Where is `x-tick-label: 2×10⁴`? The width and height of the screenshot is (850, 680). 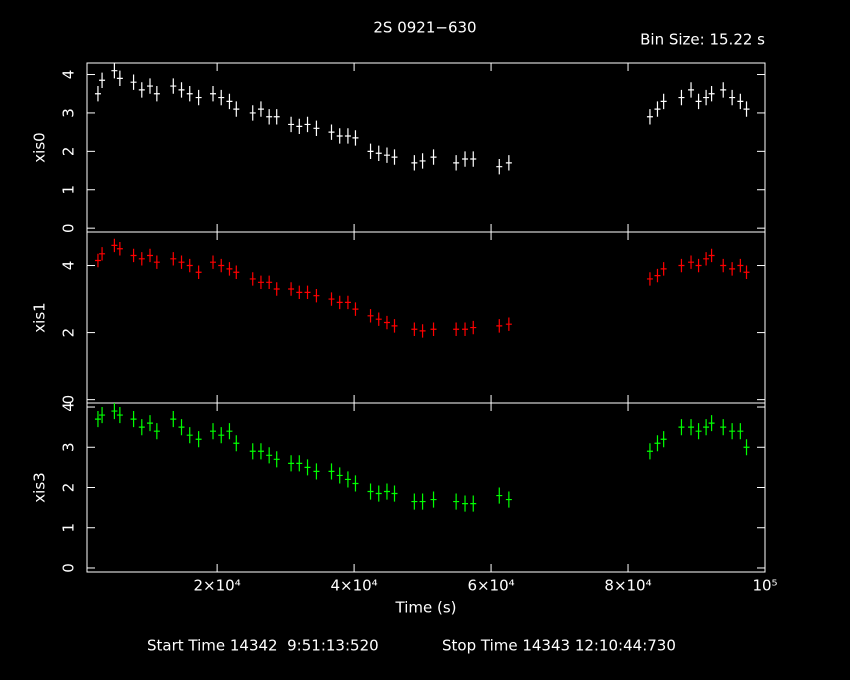 x-tick-label: 2×10⁴ is located at coordinates (217, 586).